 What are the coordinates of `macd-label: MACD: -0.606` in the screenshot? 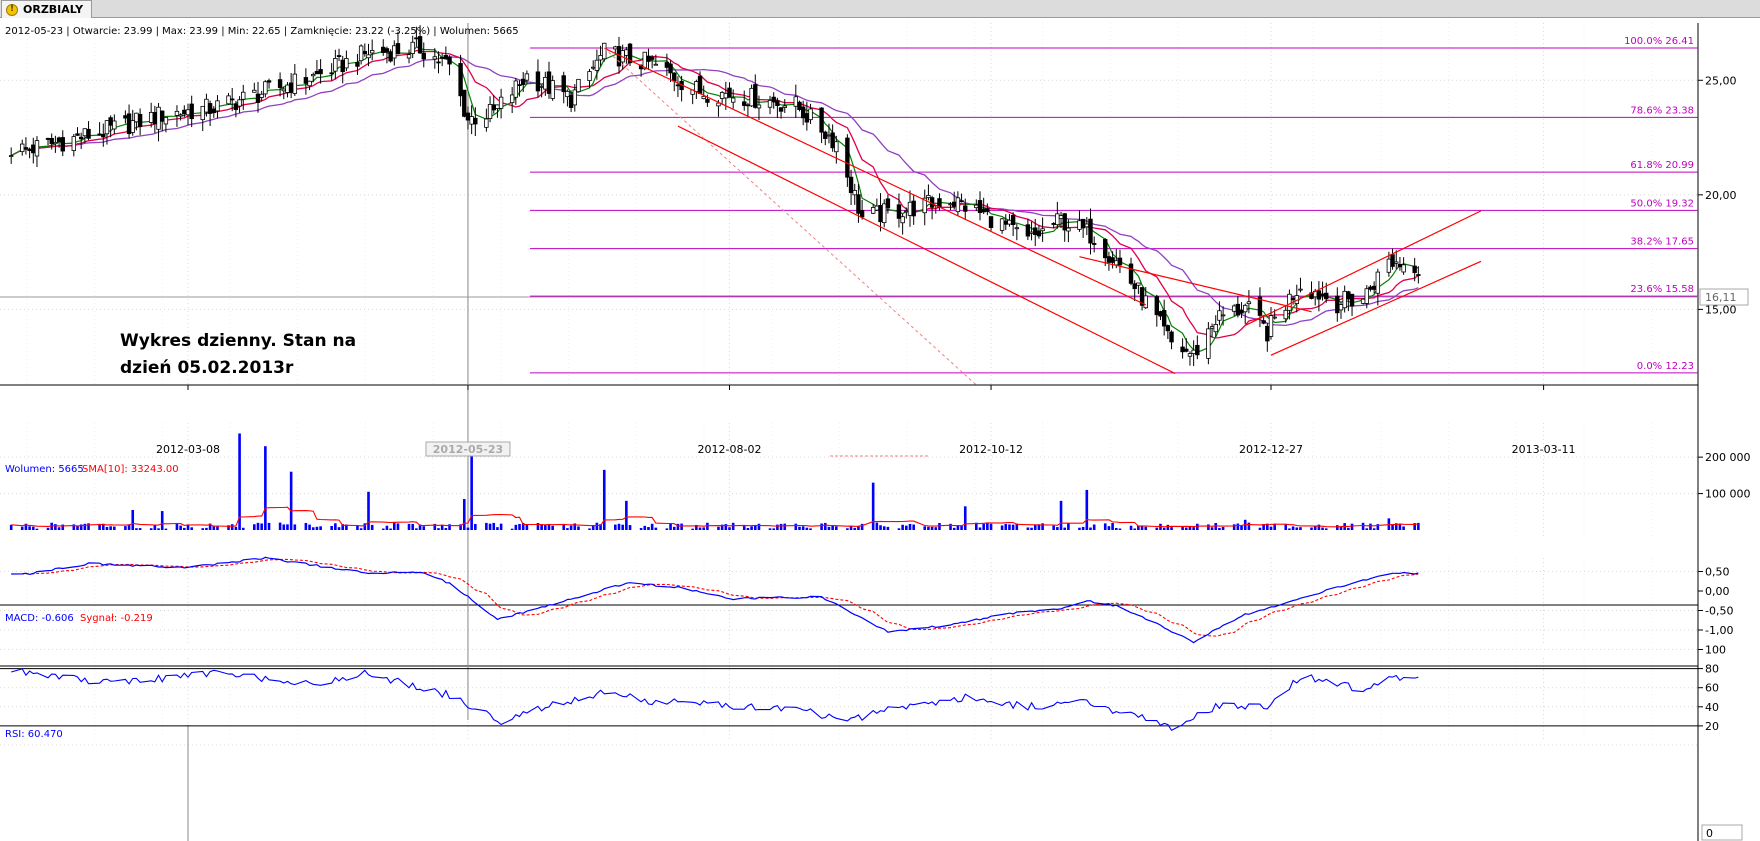 It's located at (39, 618).